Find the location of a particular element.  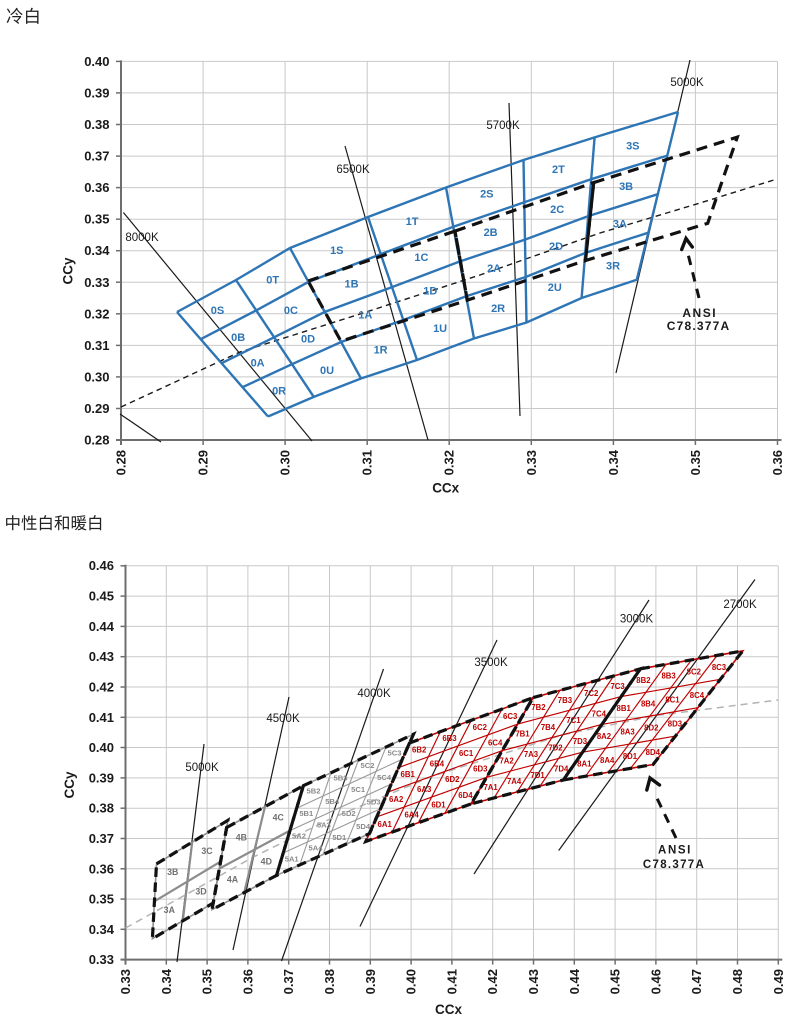

svg-text: 4C is located at coordinates (279, 818).